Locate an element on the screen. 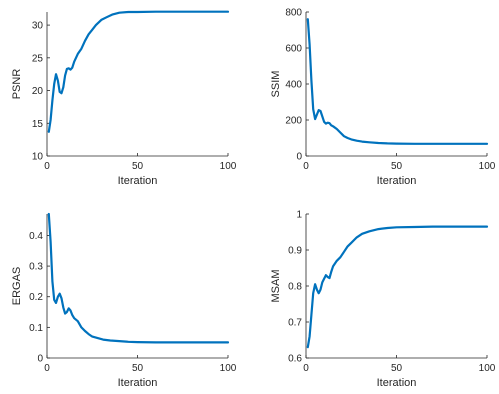 Image resolution: width=499 pixels, height=394 pixels. chart-2-y-tick-label: 0 is located at coordinates (299, 157).